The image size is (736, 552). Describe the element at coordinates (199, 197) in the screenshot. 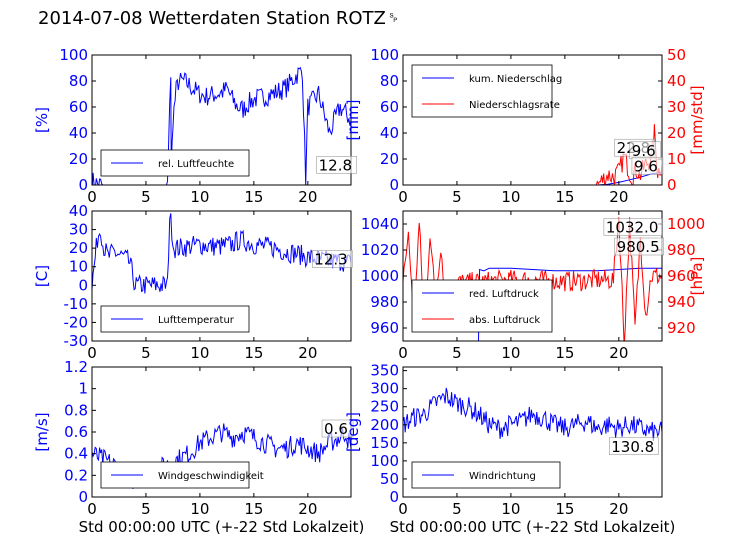

I see `x-tick-label-humidity: 10` at that location.